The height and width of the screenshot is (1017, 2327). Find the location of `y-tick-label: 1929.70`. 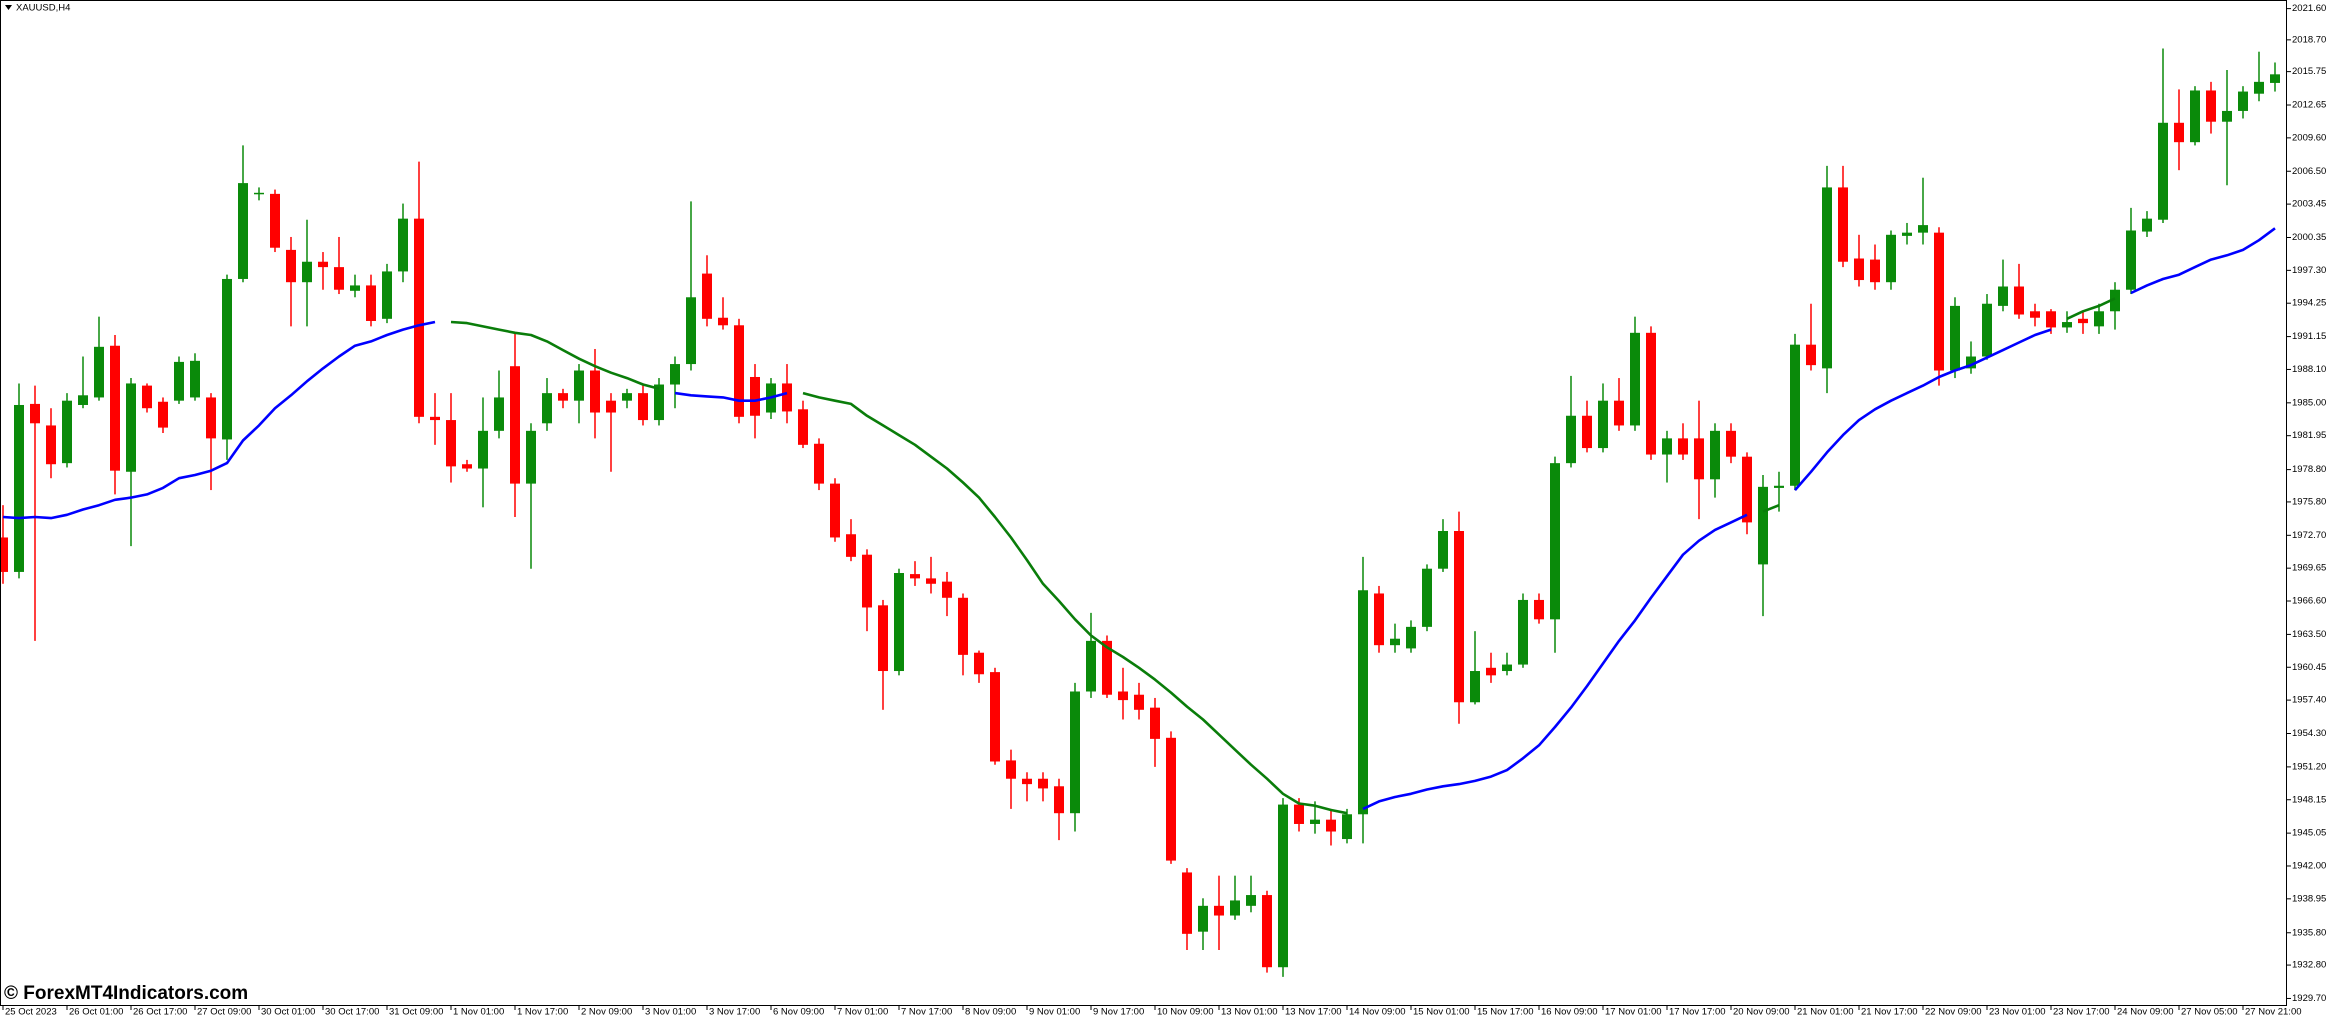

y-tick-label: 1929.70 is located at coordinates (2309, 998).